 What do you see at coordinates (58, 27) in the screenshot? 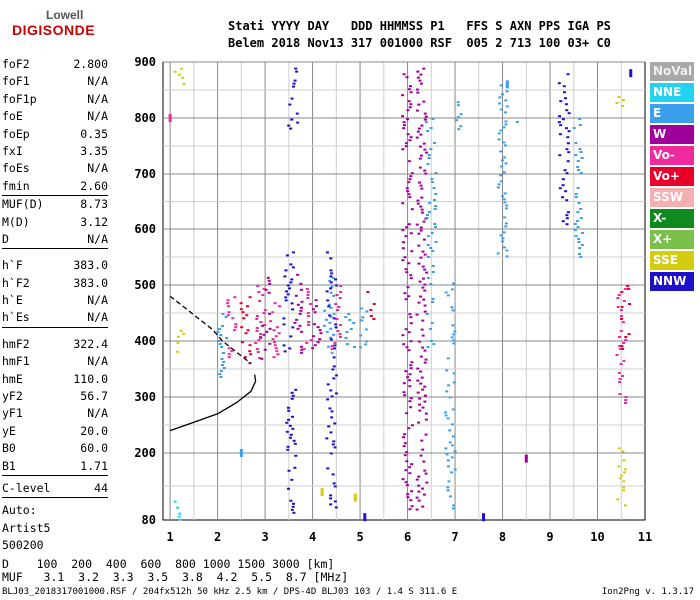
I see `digisonde-logo: Lowell DIGISONDE` at bounding box center [58, 27].